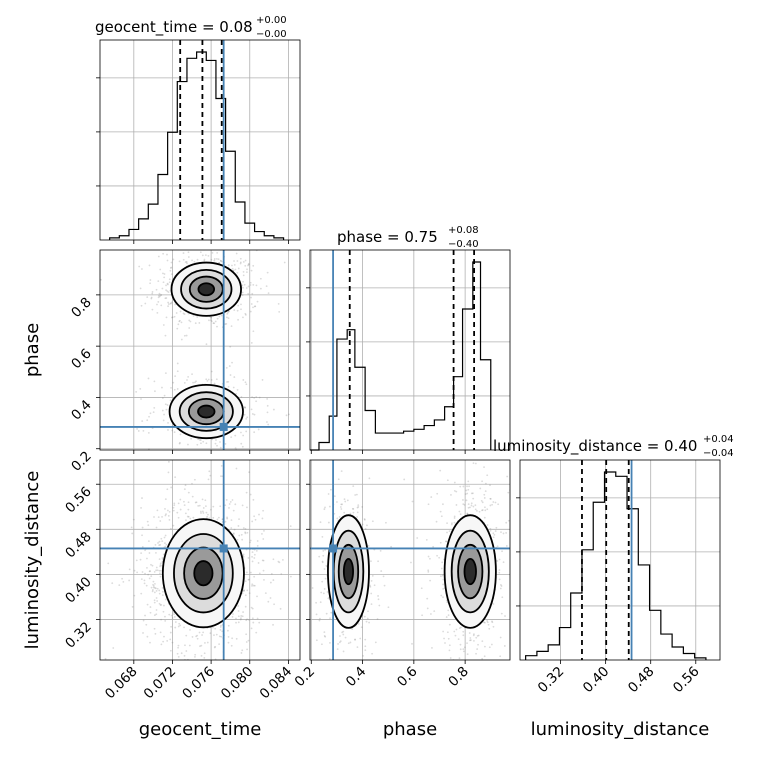  I want to click on title-luminosity-distance-main: luminosity_distance = 0.40, so click(595, 446).